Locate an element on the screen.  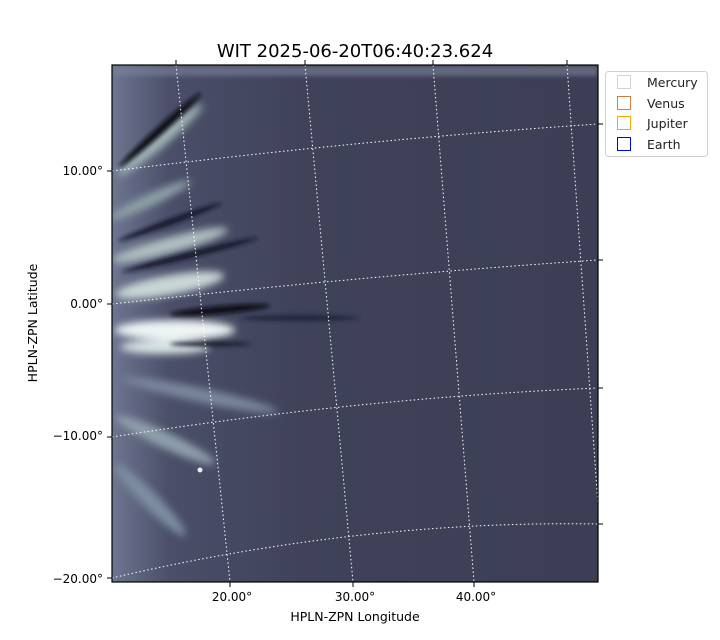
y-axis-label: HPLN-ZPN Latitude is located at coordinates (32, 322).